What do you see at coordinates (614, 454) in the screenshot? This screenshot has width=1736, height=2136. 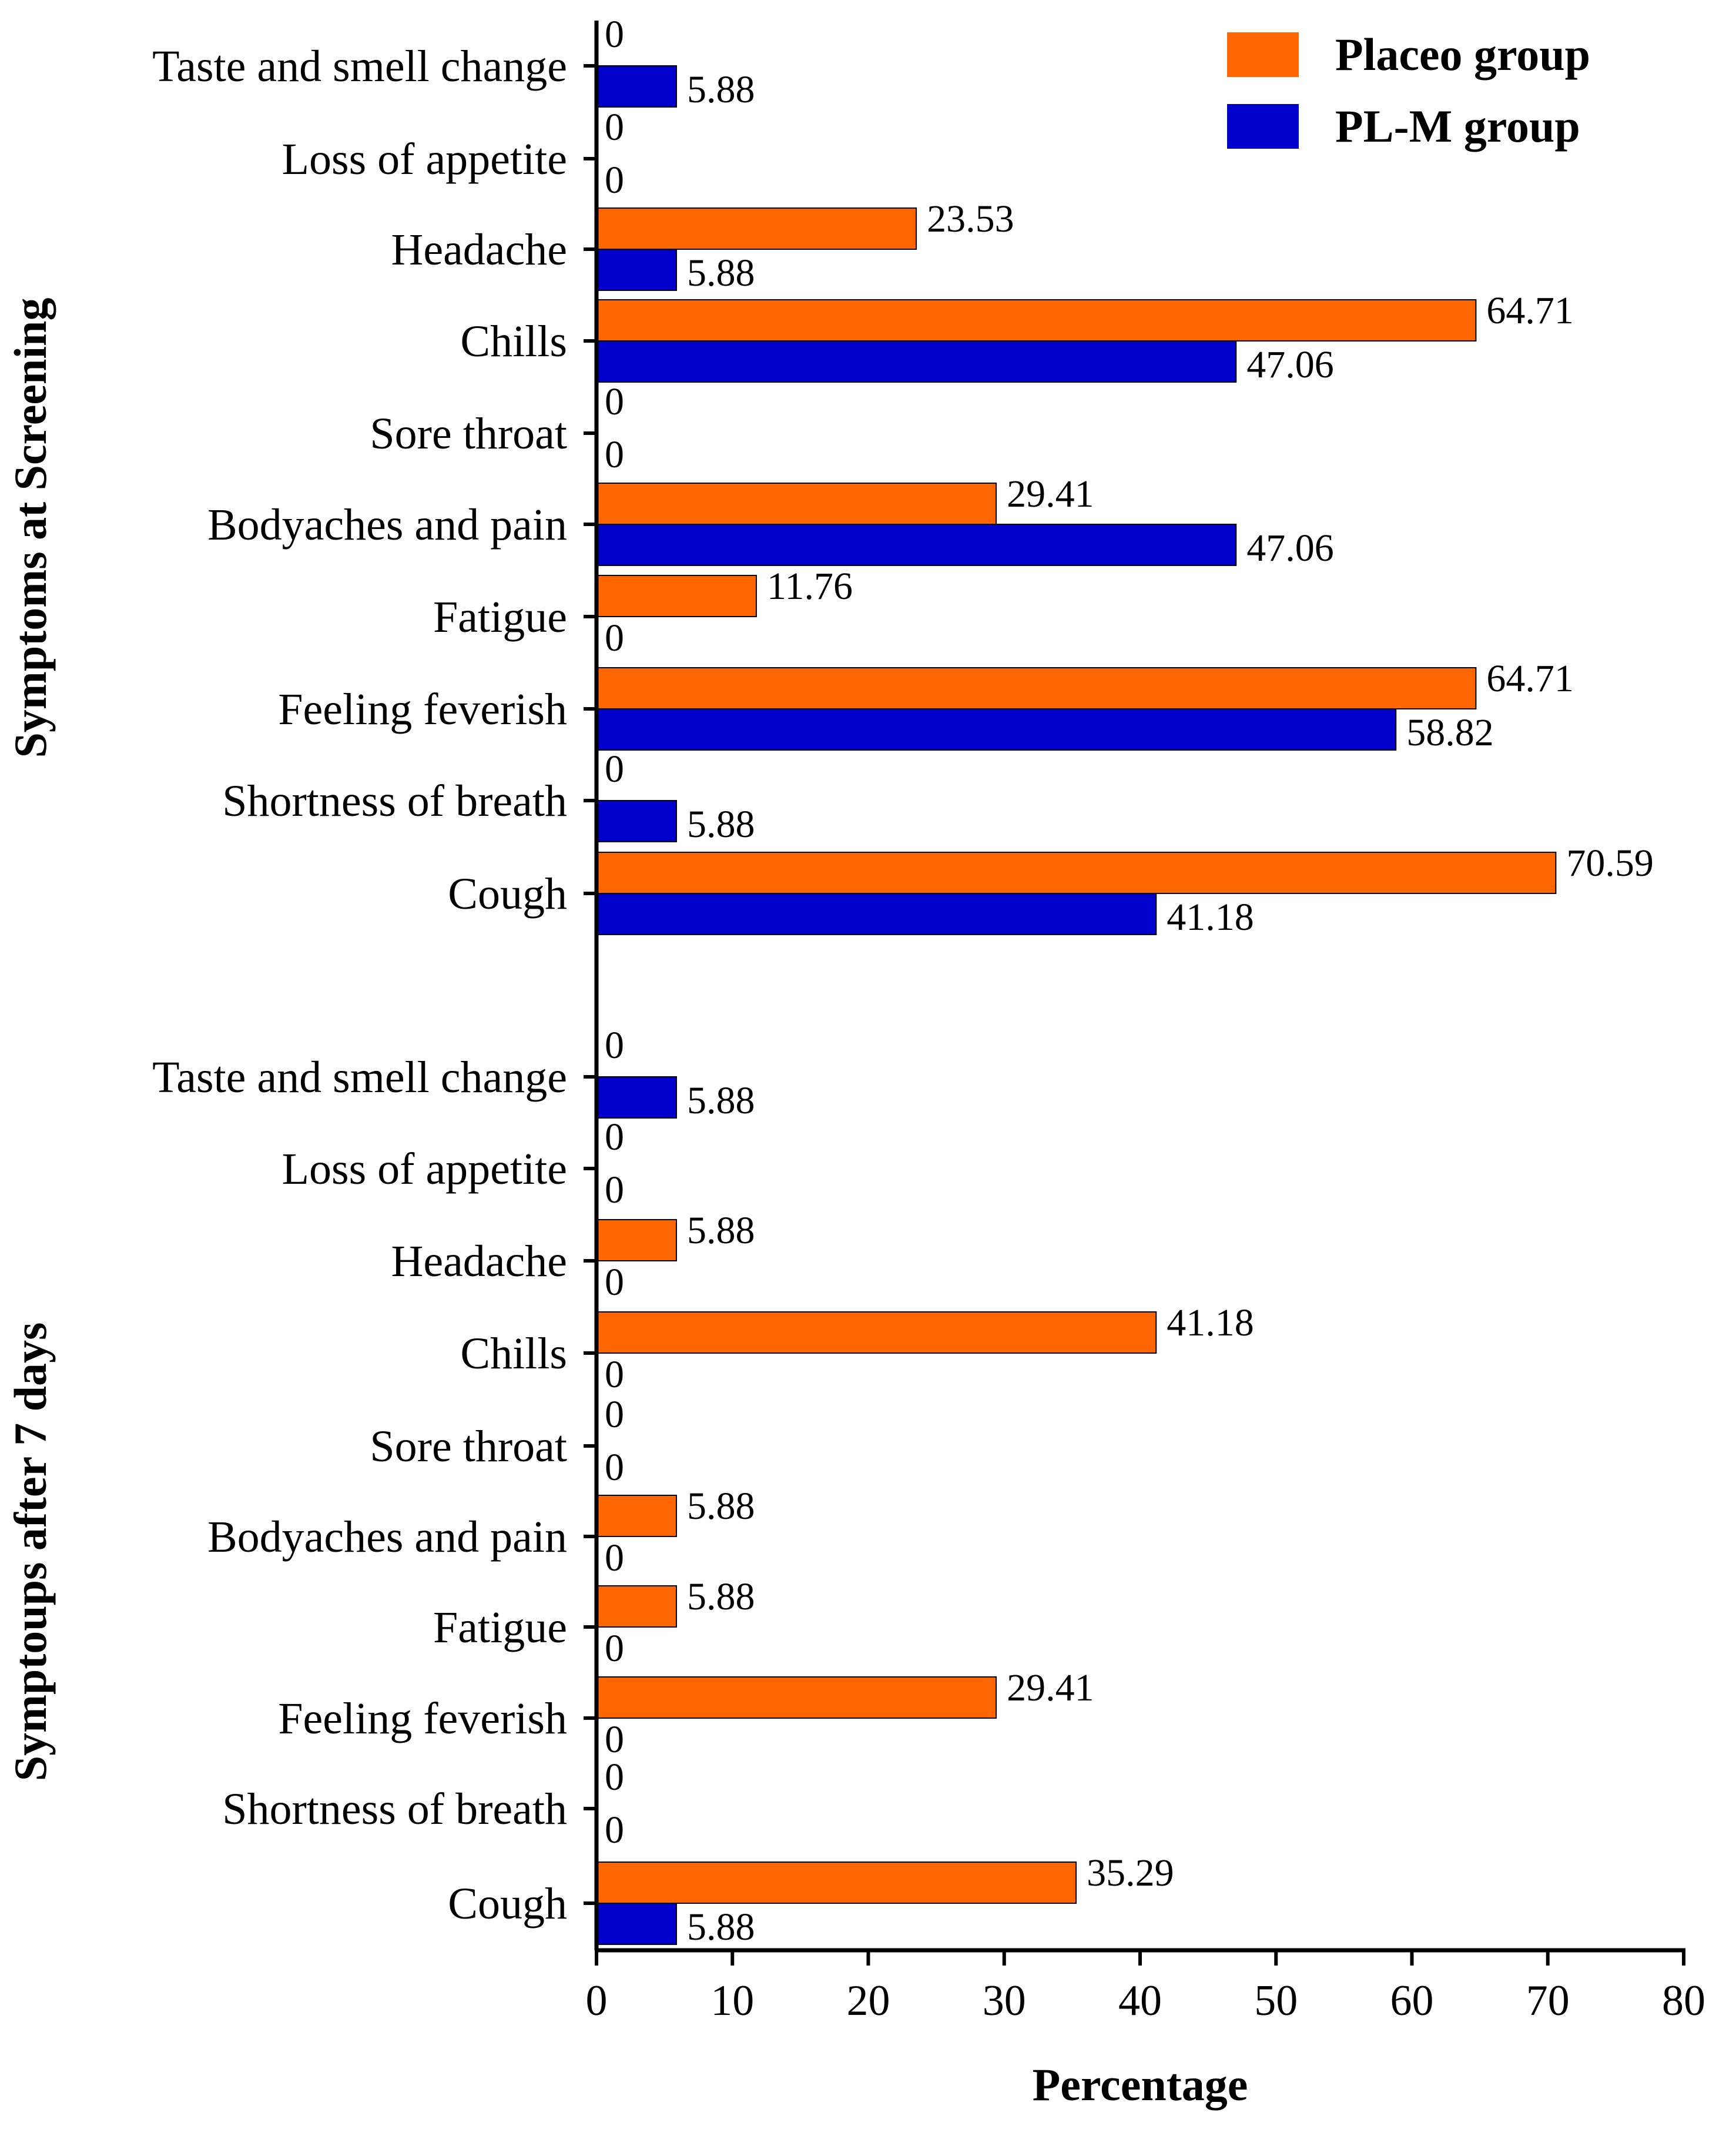 I see `value-label-plm-1-sore-throat: 0` at bounding box center [614, 454].